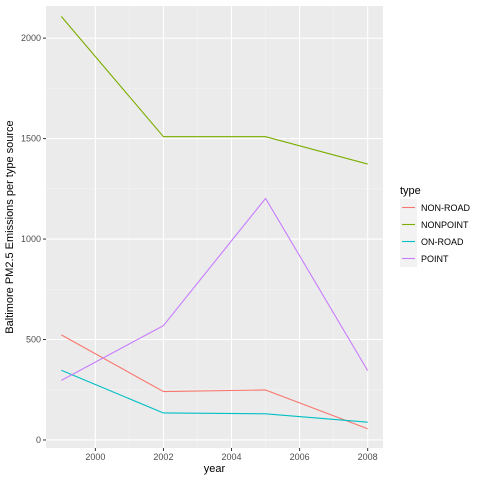 The image size is (480, 480). I want to click on x-axis: 2000 2002 2004 2006 2008, so click(231, 455).